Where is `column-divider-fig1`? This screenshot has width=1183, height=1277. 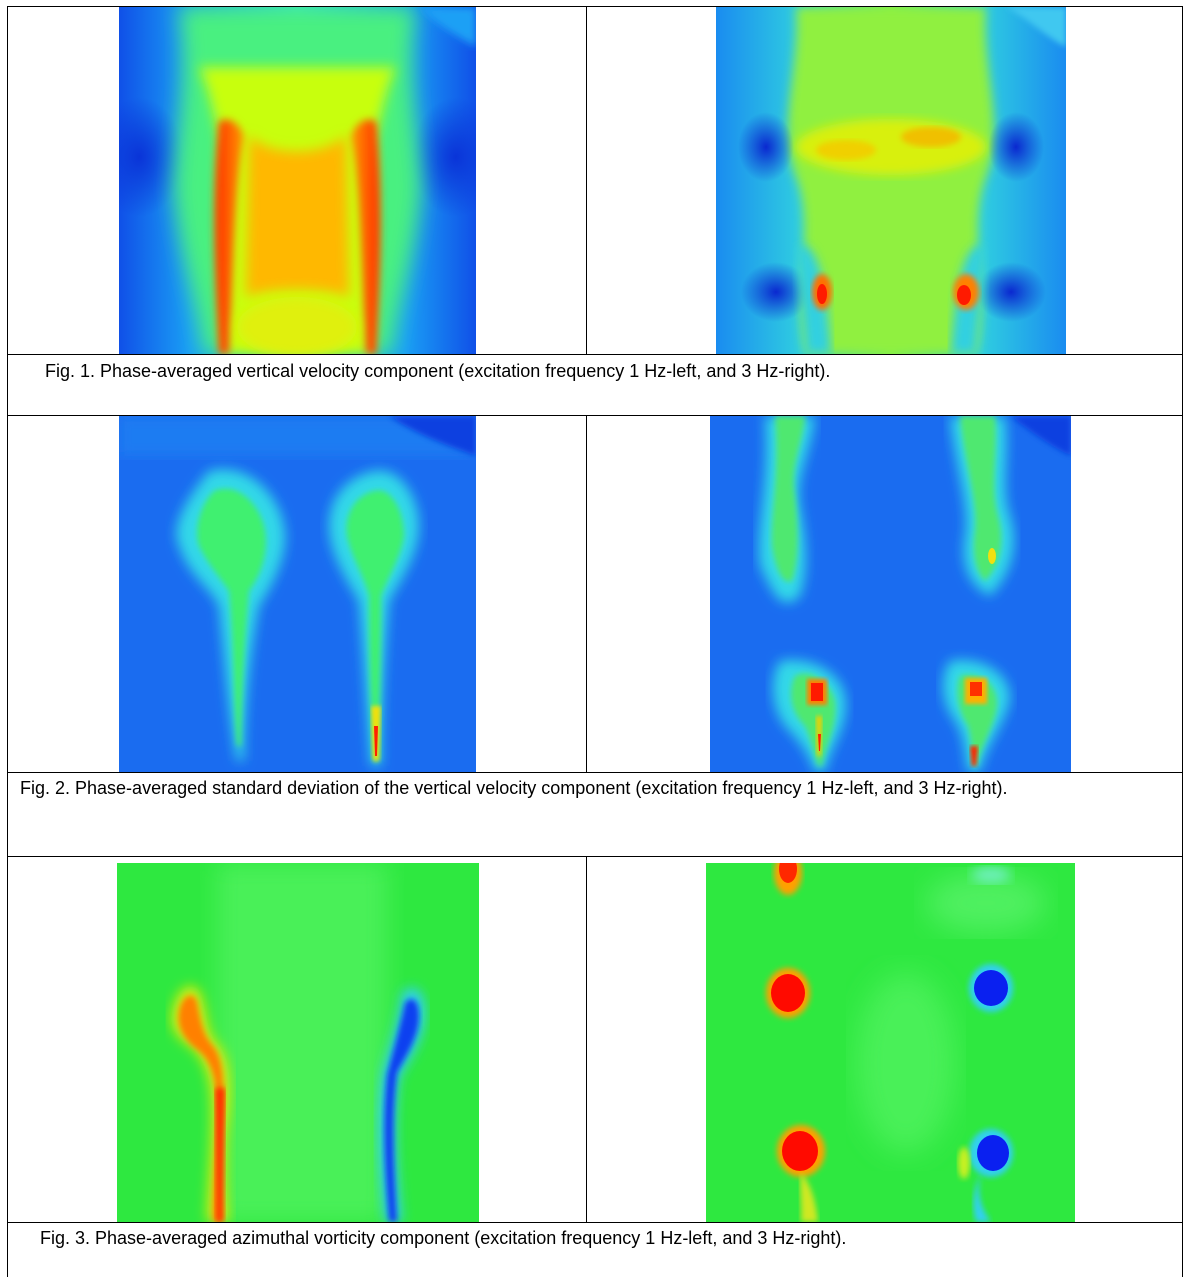 column-divider-fig1 is located at coordinates (586, 180).